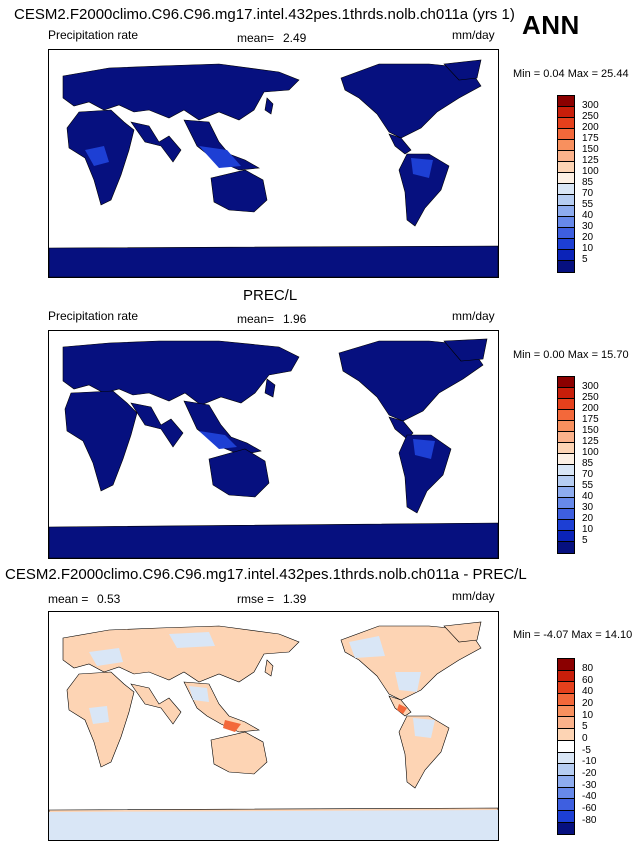 This screenshot has width=644, height=844. Describe the element at coordinates (590, 430) in the screenshot. I see `panel2-level: 150` at that location.